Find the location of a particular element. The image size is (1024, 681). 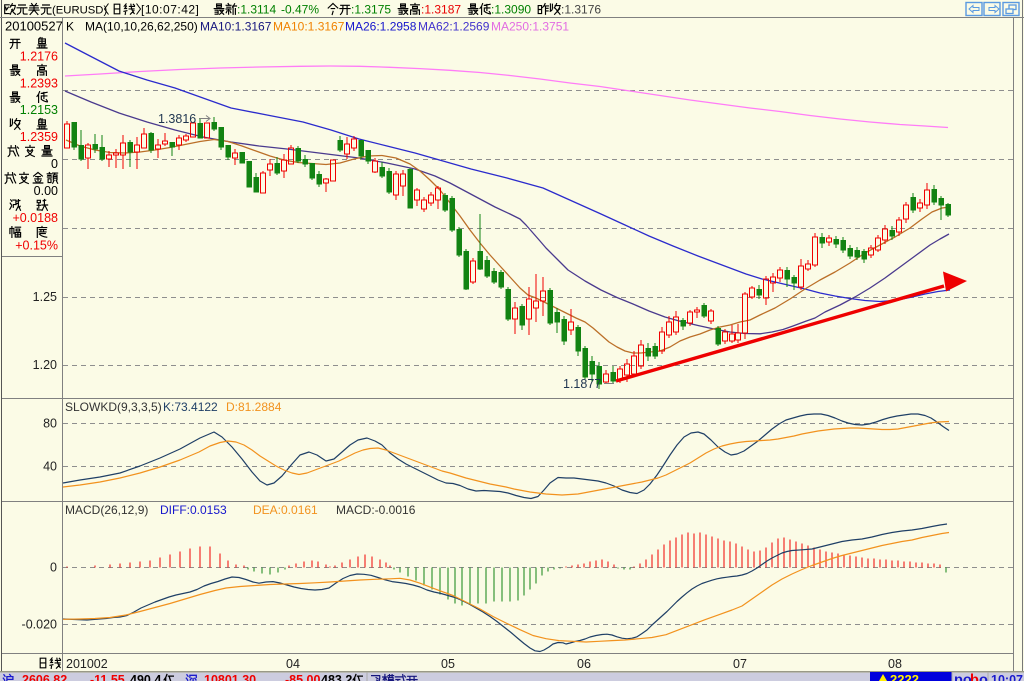

svg-text: 1.20 is located at coordinates (45, 365).